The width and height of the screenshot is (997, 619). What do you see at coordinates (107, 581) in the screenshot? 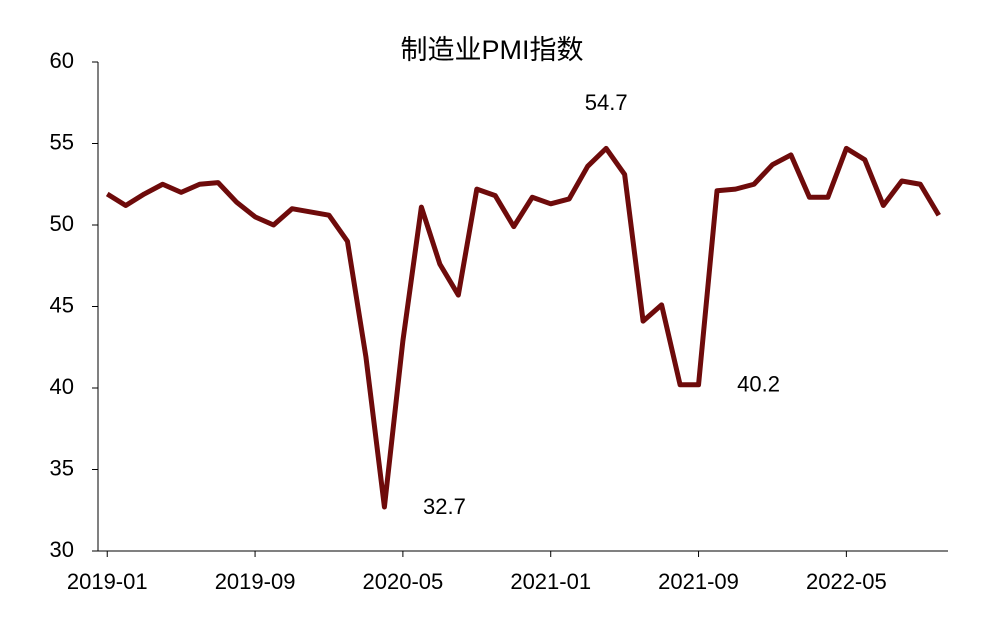
I see `x-tick-label: 2019-01` at bounding box center [107, 581].